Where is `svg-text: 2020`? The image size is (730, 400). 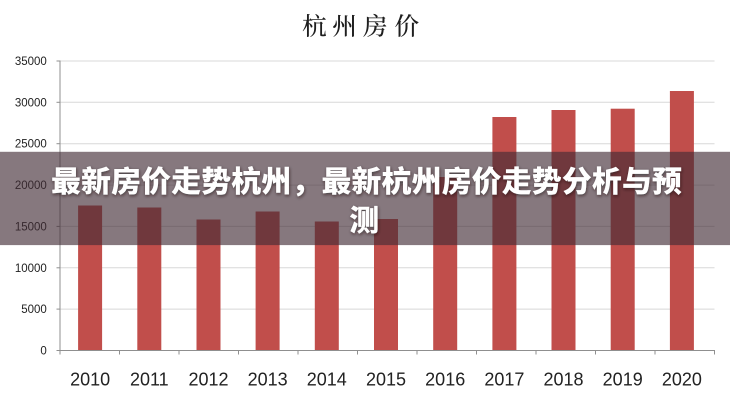 svg-text: 2020 is located at coordinates (682, 380).